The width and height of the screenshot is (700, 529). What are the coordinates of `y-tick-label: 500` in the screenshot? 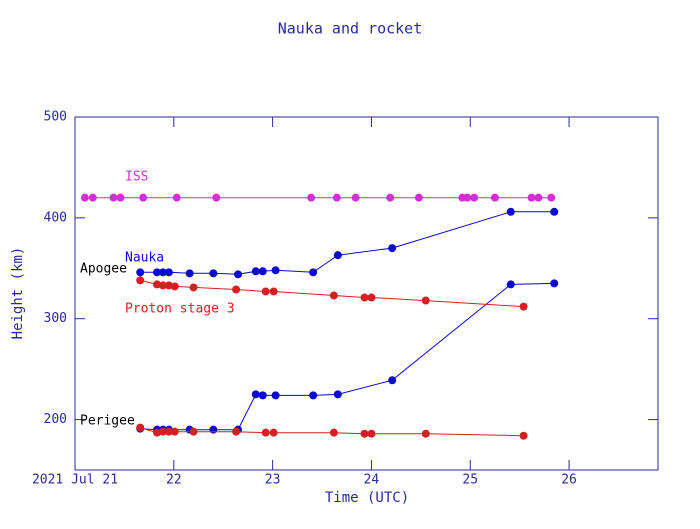 It's located at (55, 117).